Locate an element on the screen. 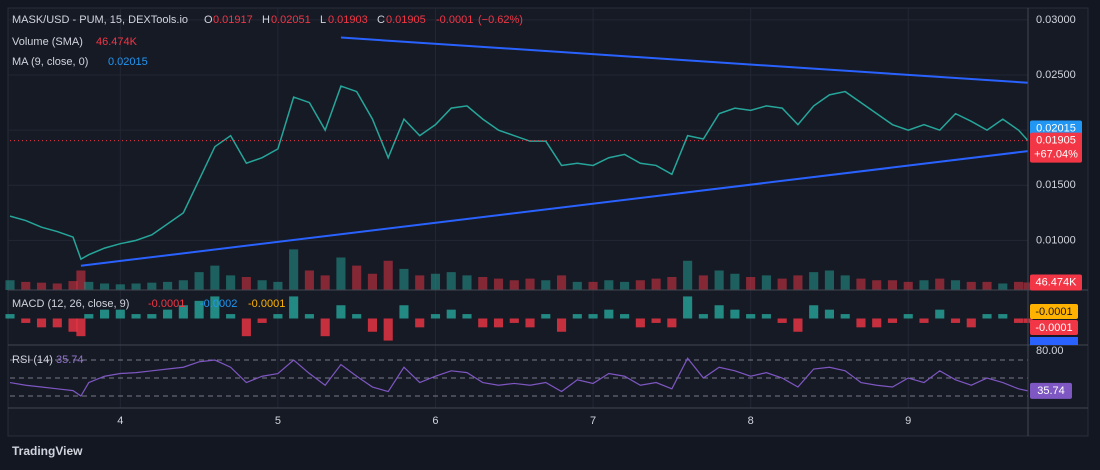  x-tick-label: 6 is located at coordinates (435, 421).